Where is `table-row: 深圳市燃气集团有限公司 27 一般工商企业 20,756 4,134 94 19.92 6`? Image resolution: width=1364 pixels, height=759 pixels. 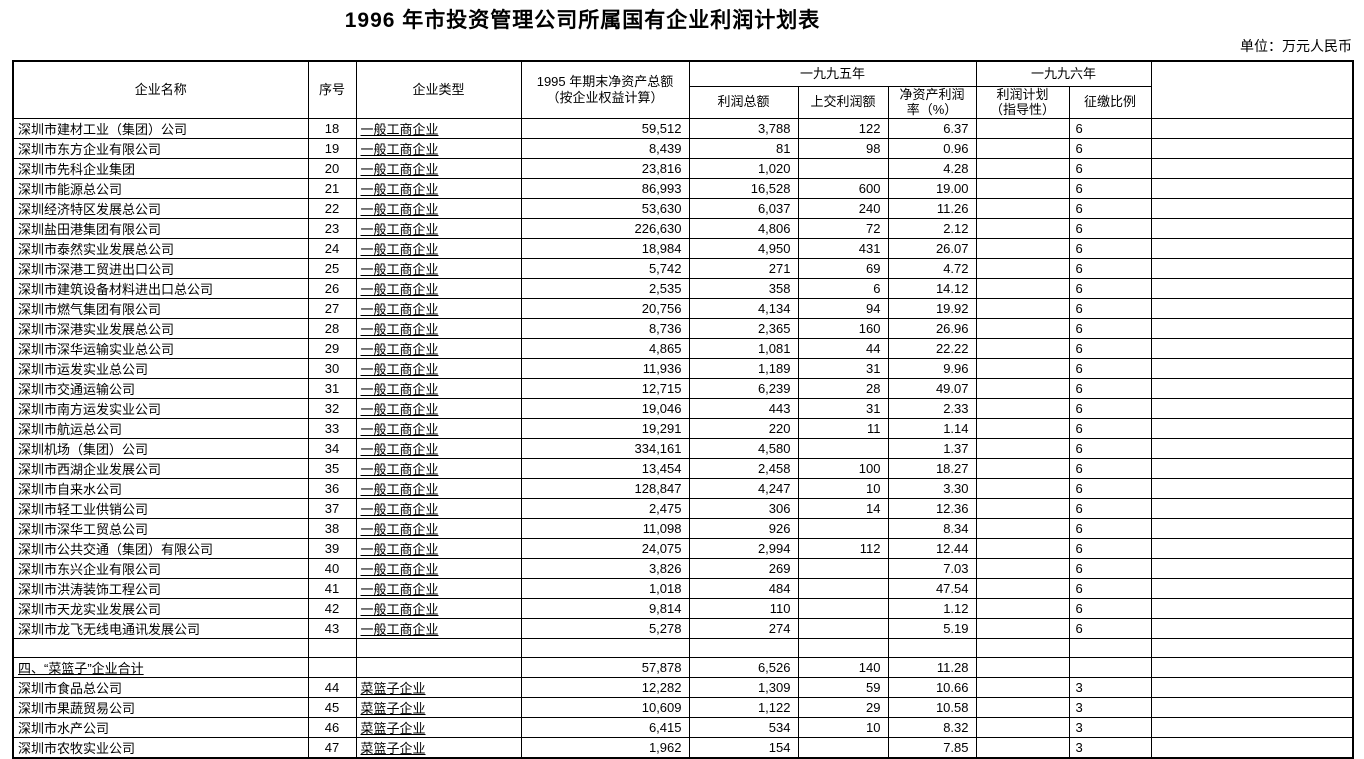
table-row: 深圳市燃气集团有限公司 27 一般工商企业 20,756 4,134 94 19.92 6 is located at coordinates (683, 308).